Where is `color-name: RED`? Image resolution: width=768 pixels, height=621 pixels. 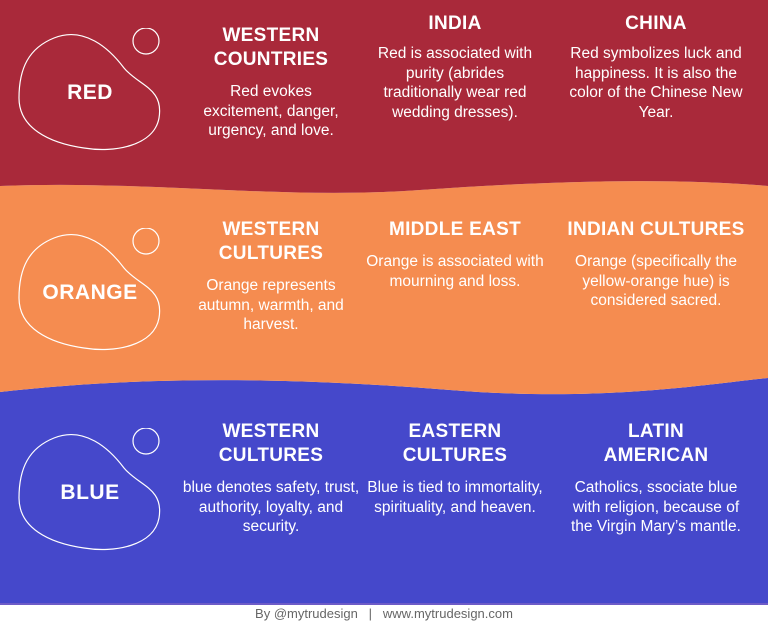
color-name: RED is located at coordinates (90, 92).